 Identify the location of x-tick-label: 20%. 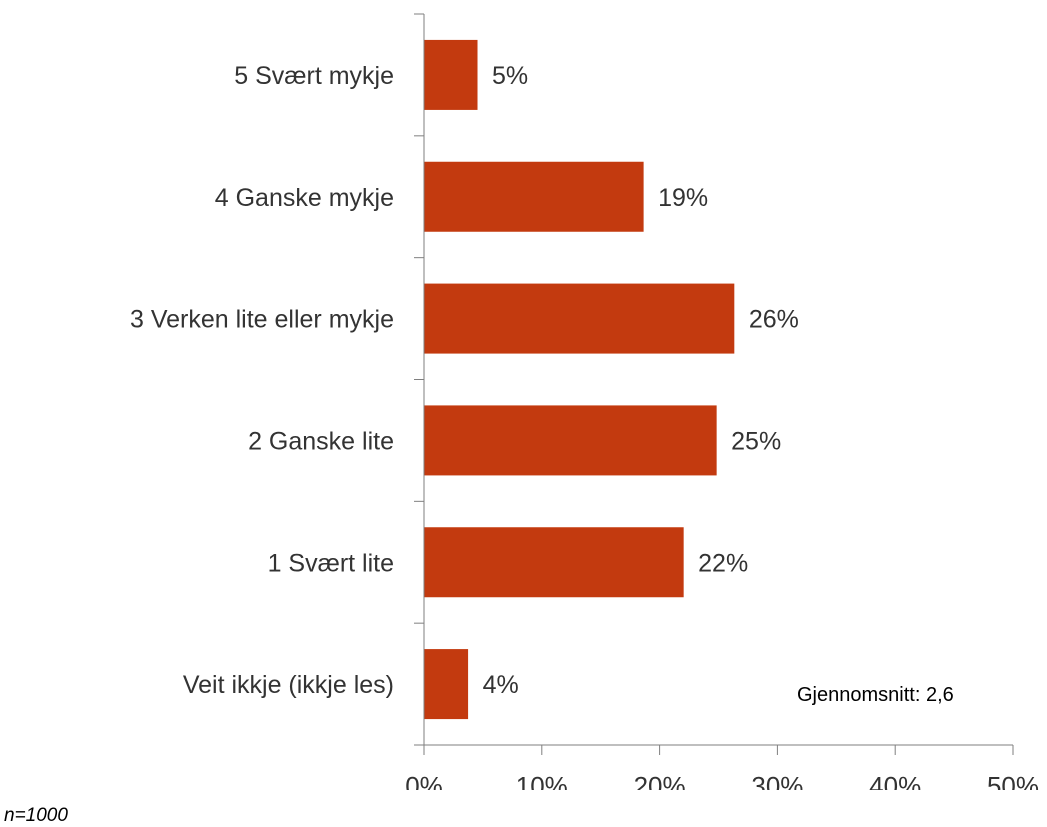
(660, 780).